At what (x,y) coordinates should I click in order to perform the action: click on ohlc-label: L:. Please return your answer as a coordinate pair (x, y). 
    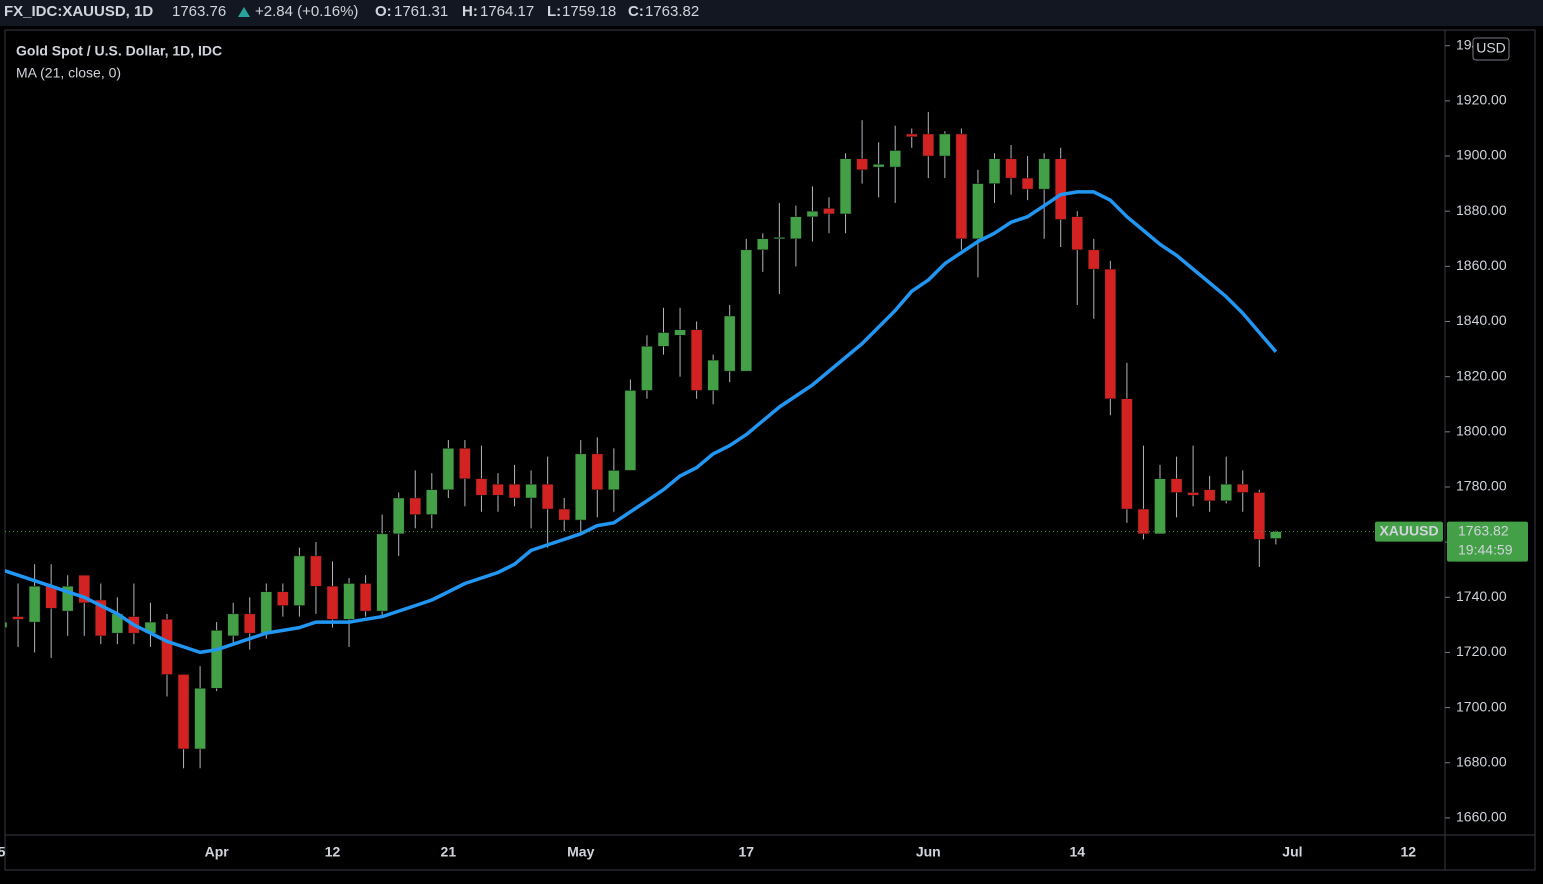
    Looking at the image, I should click on (554, 11).